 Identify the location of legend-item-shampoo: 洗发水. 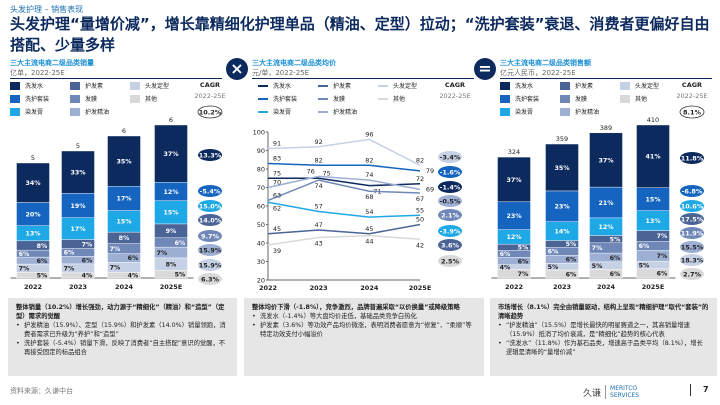
(530, 85).